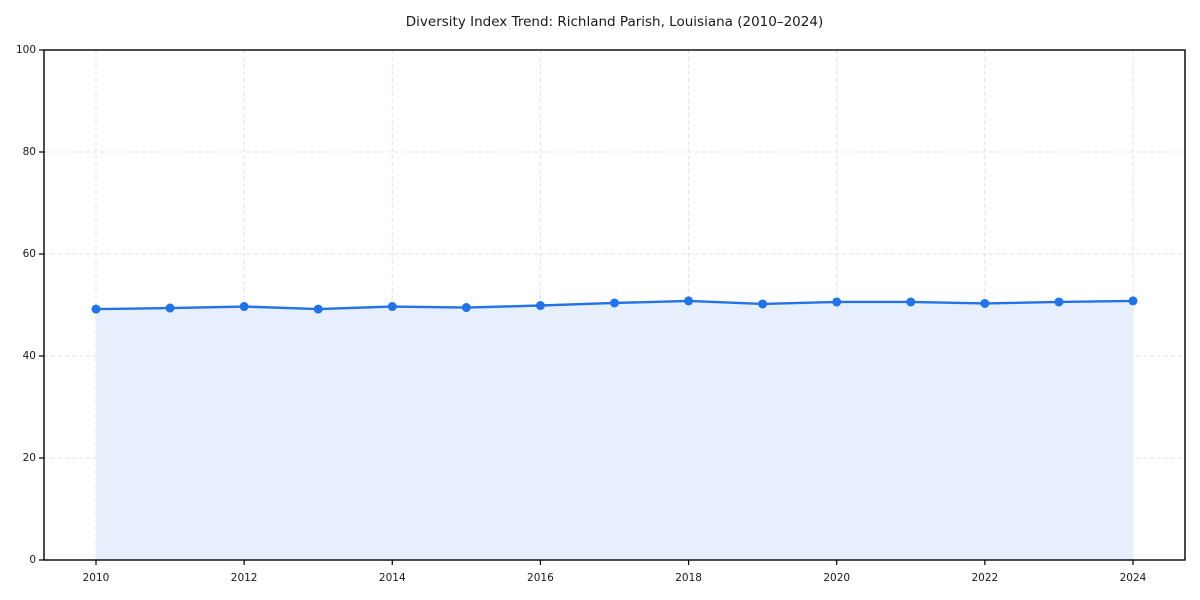  I want to click on data-point-2022, so click(985, 303).